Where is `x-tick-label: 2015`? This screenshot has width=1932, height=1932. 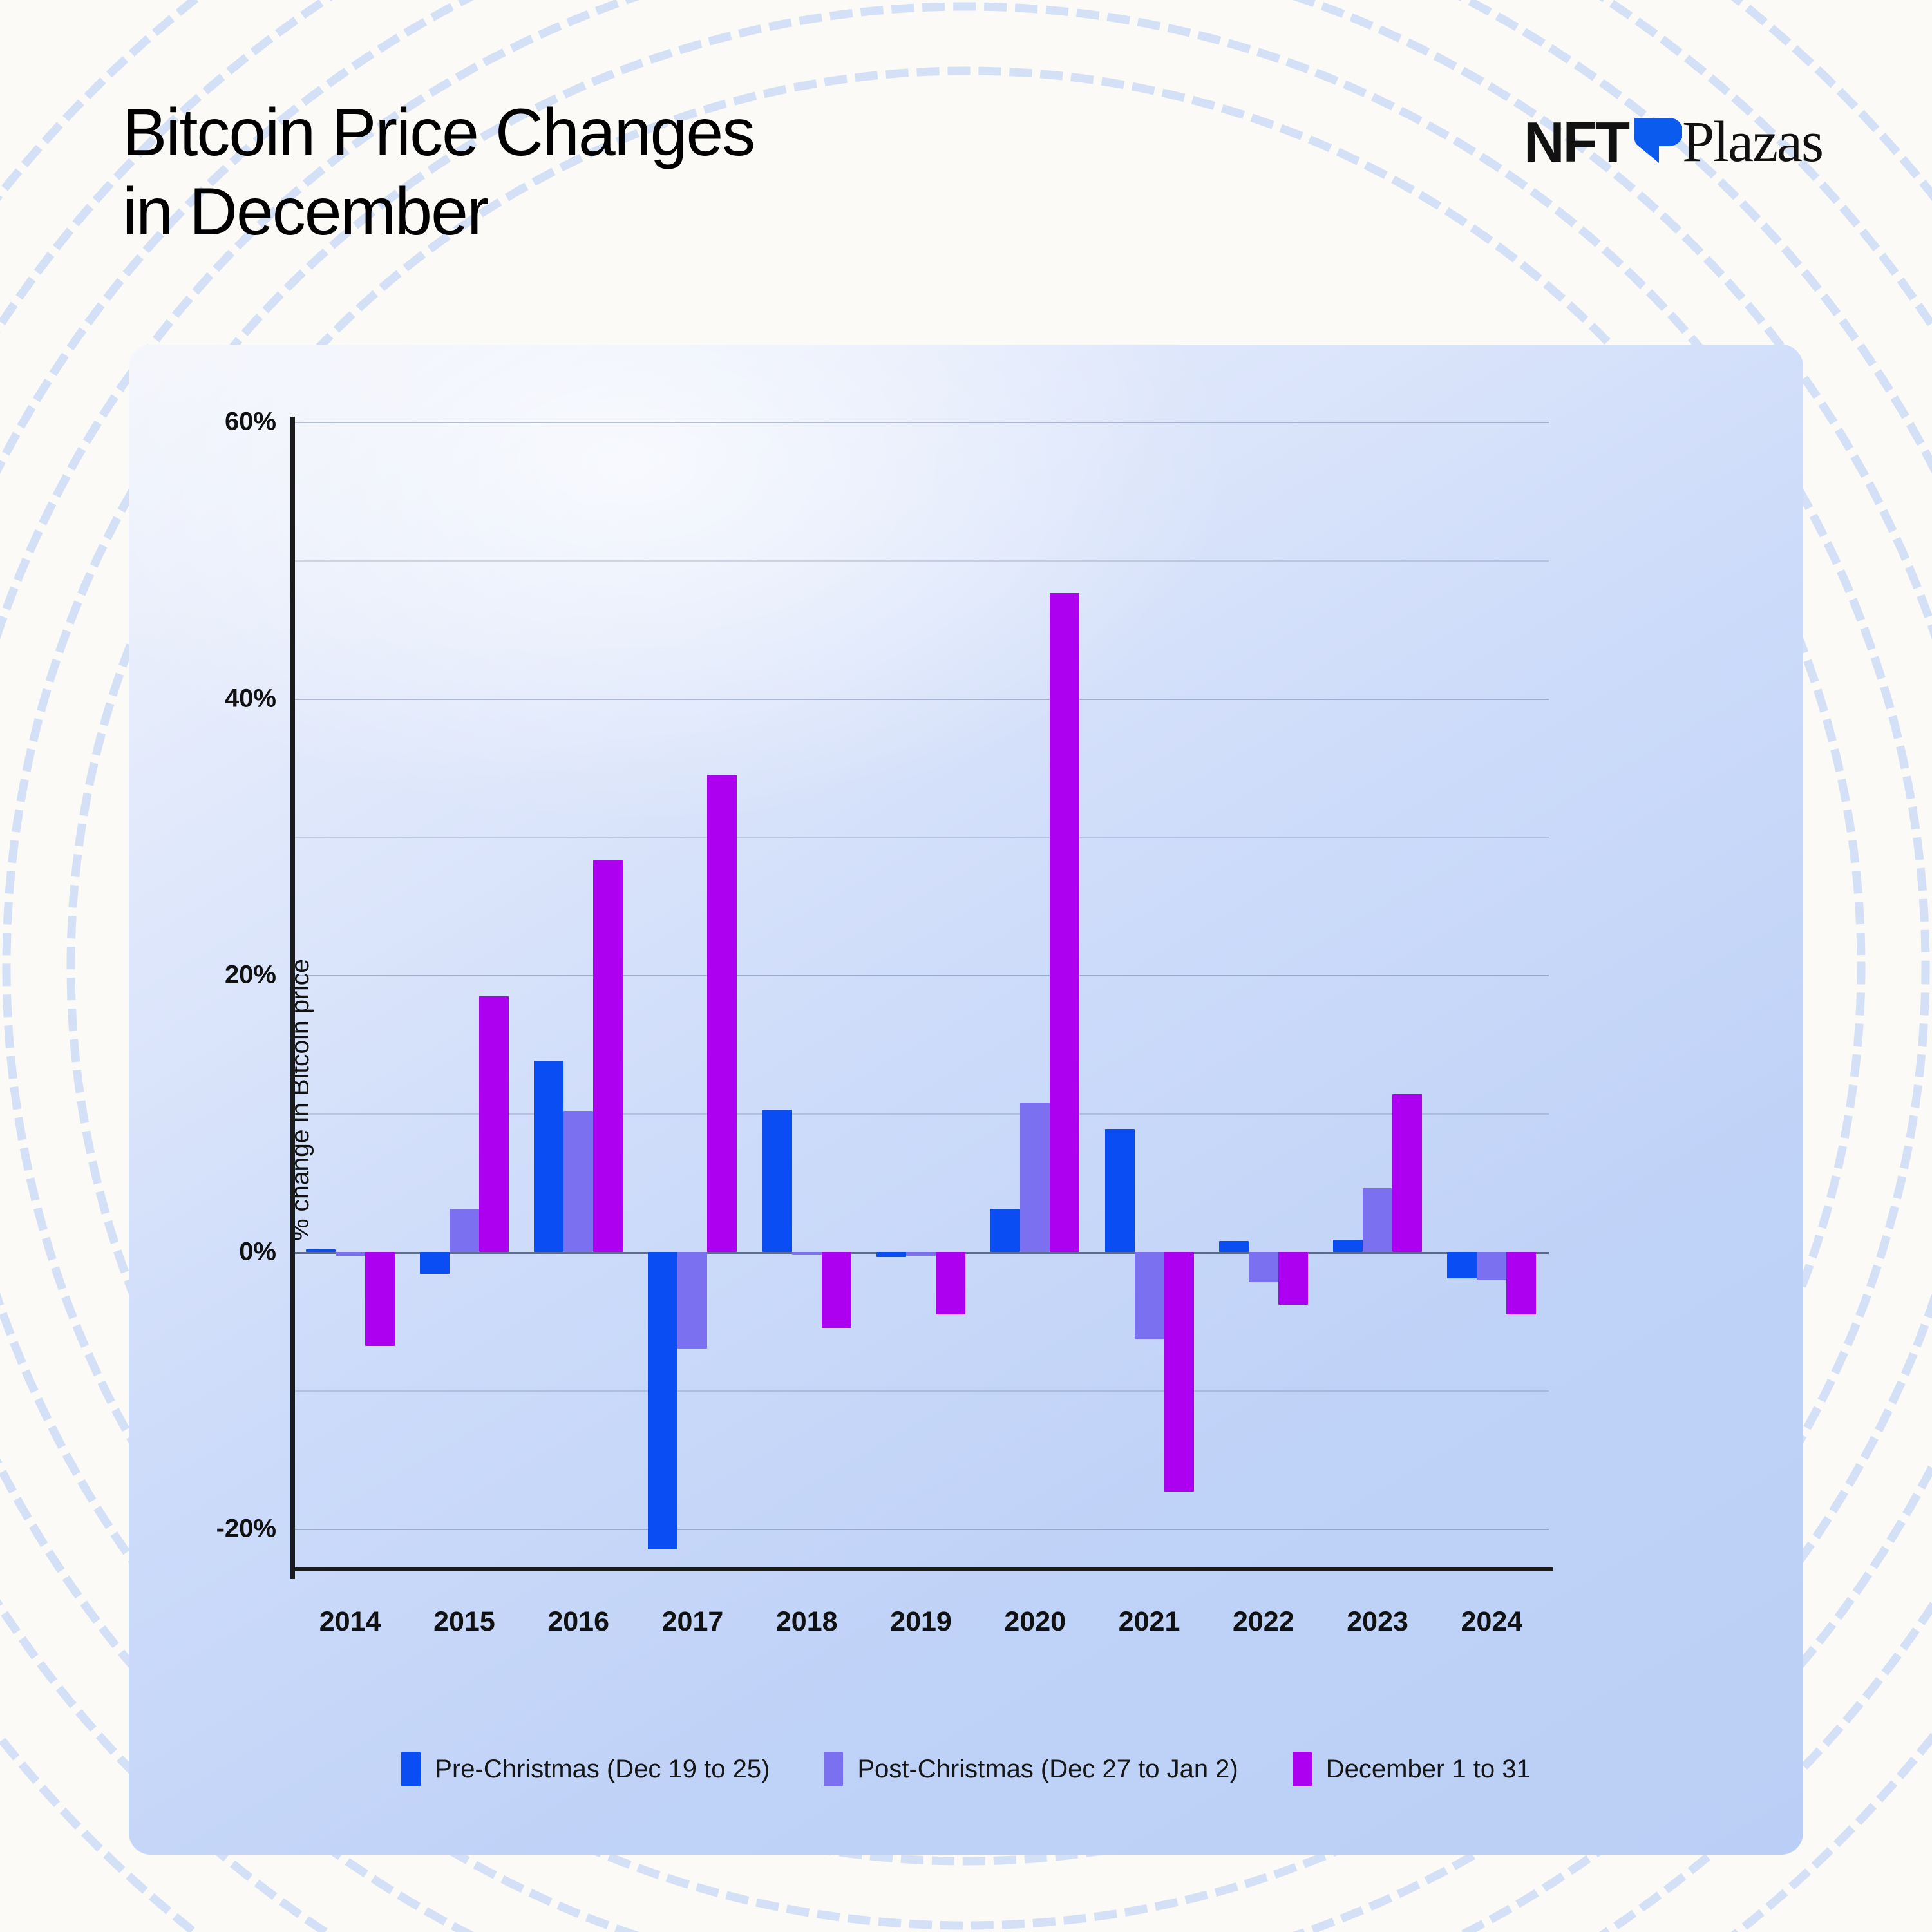 x-tick-label: 2015 is located at coordinates (464, 1622).